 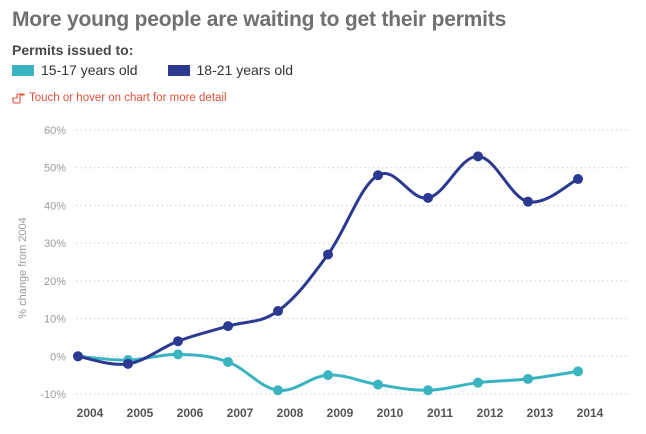 What do you see at coordinates (18, 98) in the screenshot?
I see `pointing-hand-icon` at bounding box center [18, 98].